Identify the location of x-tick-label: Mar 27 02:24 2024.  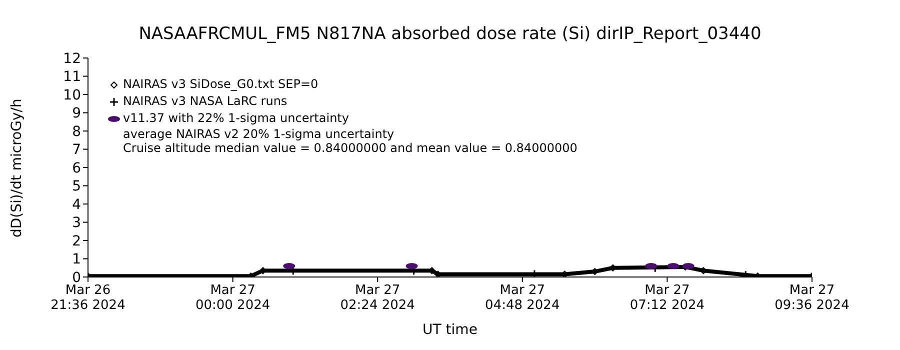
(377, 298).